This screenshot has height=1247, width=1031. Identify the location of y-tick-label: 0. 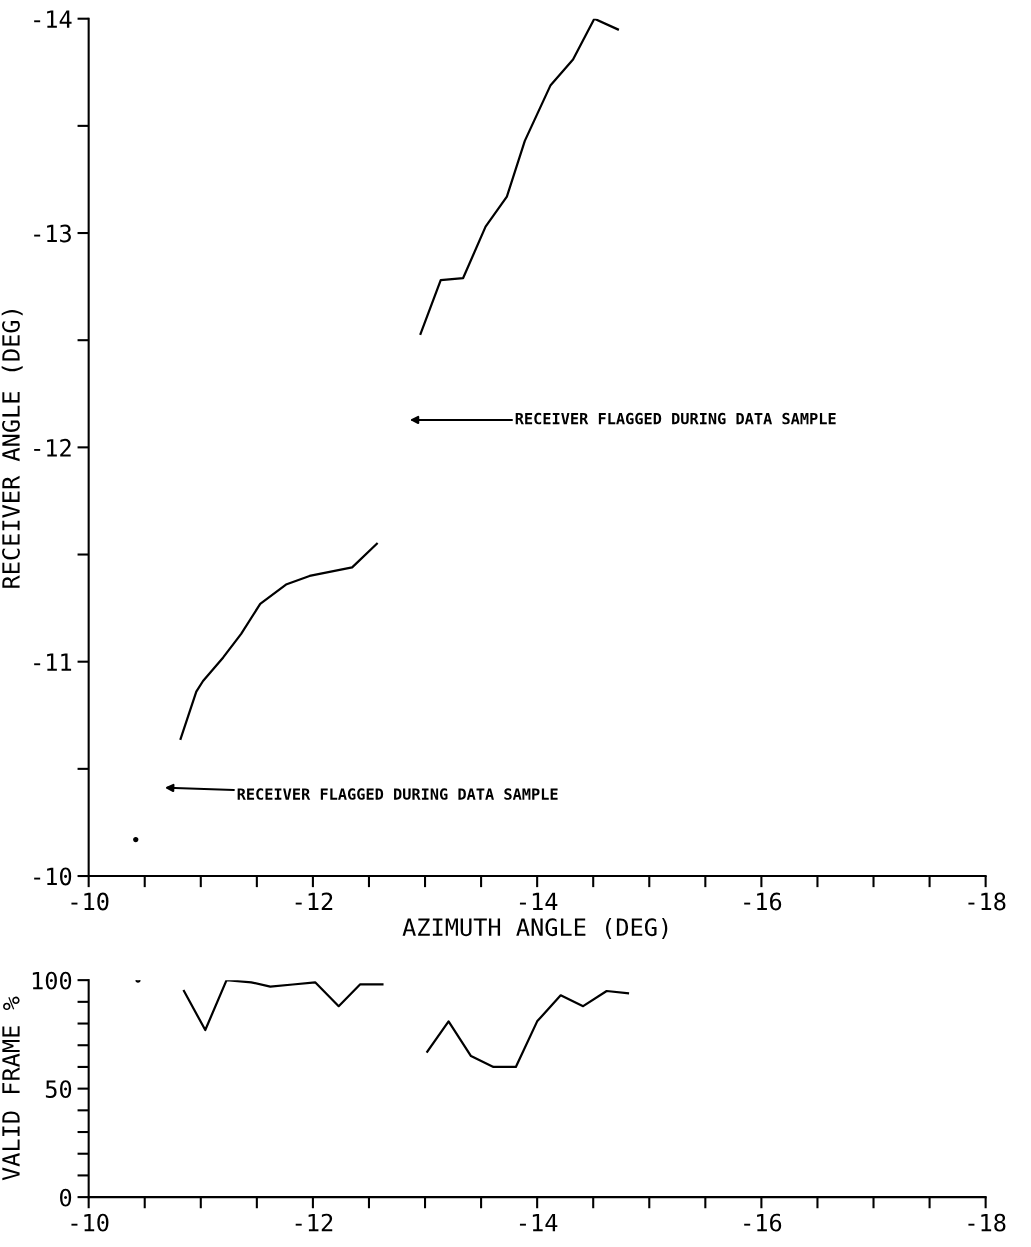
(66, 1197).